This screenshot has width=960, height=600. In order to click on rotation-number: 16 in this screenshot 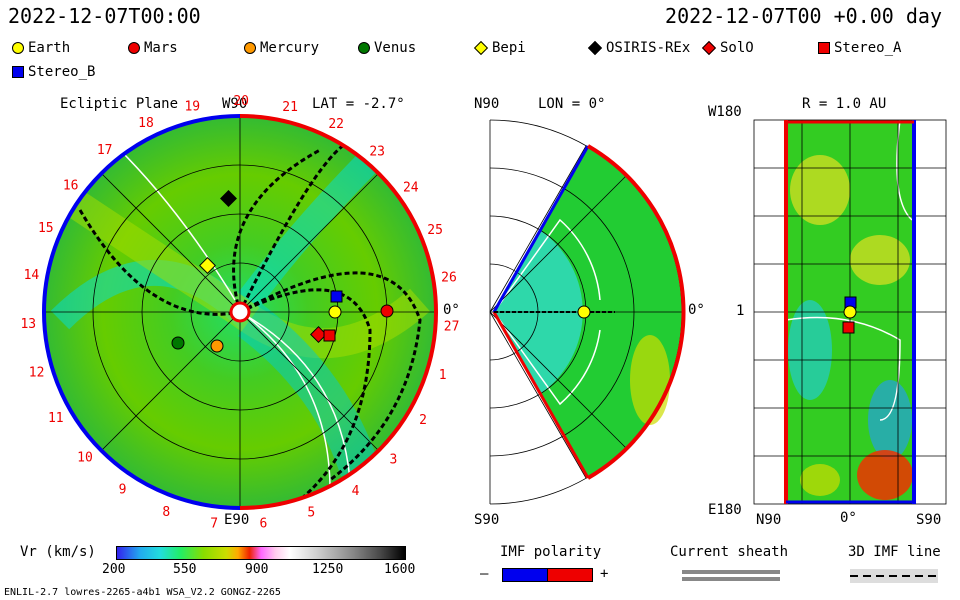, I will do `click(71, 185)`.